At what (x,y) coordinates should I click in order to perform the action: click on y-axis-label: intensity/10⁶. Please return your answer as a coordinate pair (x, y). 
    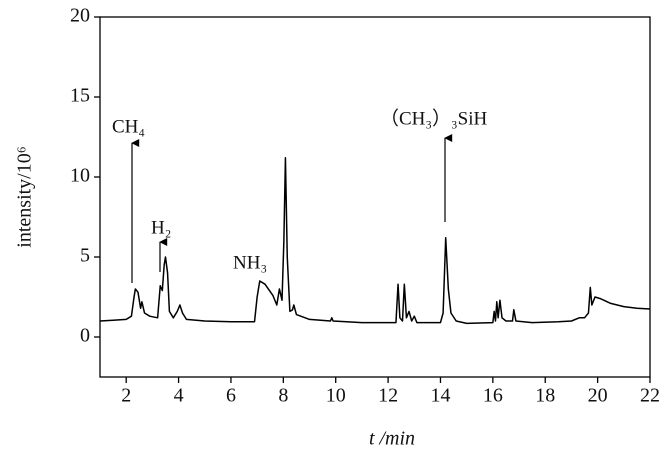
    Looking at the image, I should click on (25, 196).